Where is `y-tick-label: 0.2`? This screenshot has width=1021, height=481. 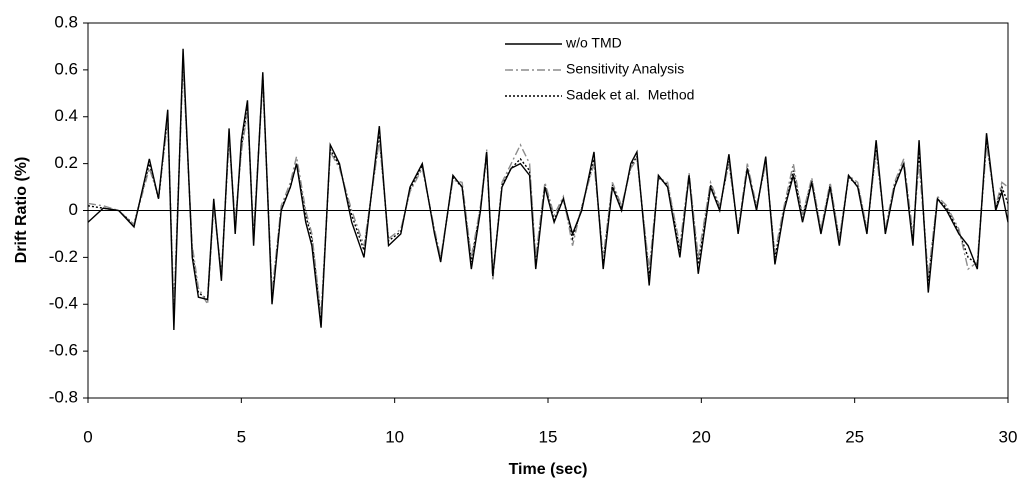
y-tick-label: 0.2 is located at coordinates (66, 162).